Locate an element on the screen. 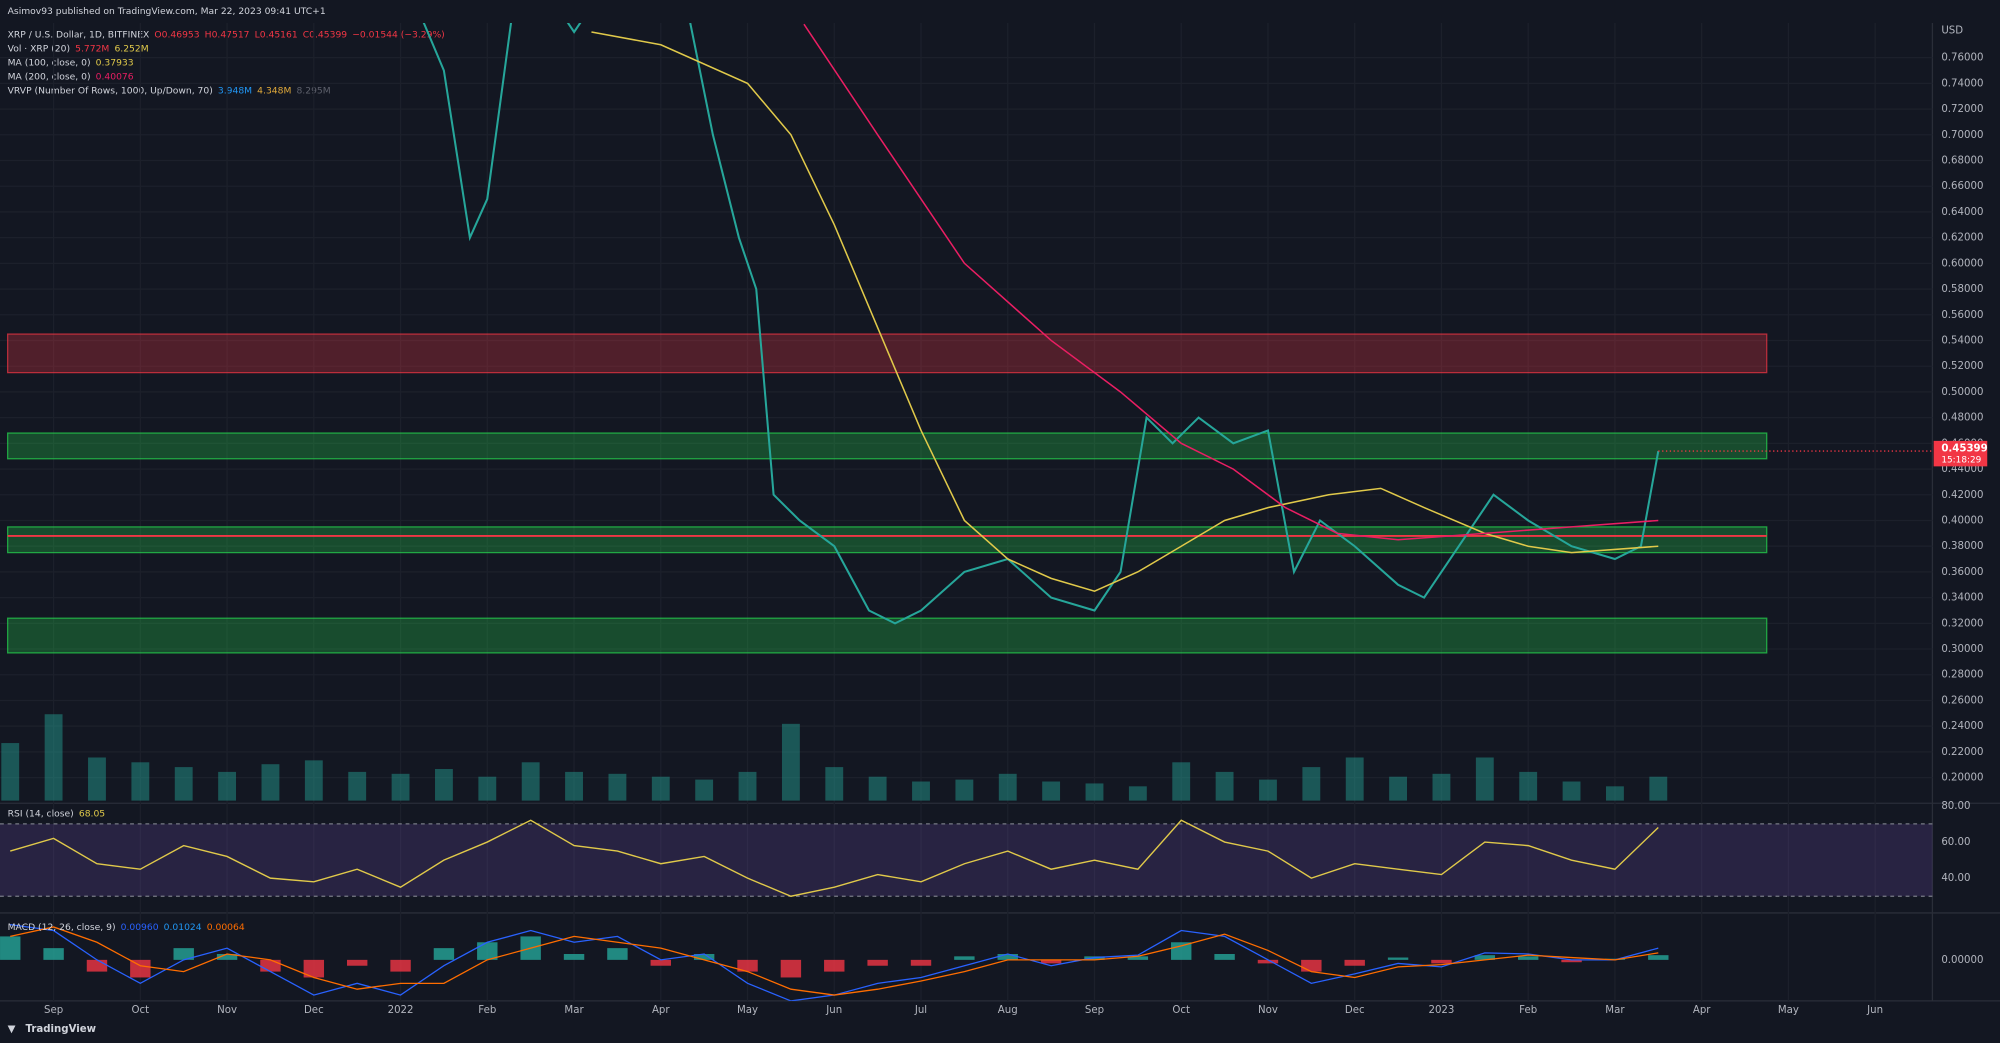 This screenshot has width=2000, height=1043. y-tick-label: 0.48000 is located at coordinates (1962, 418).